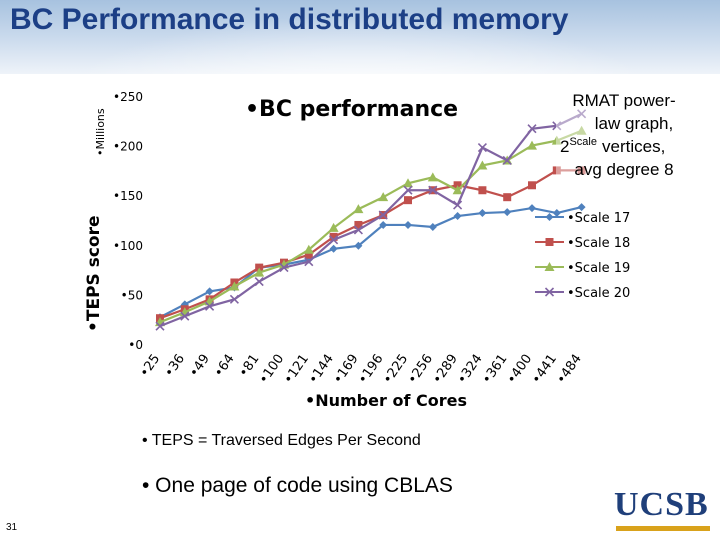  Describe the element at coordinates (420, 369) in the screenshot. I see `x-tick-label: •256` at that location.